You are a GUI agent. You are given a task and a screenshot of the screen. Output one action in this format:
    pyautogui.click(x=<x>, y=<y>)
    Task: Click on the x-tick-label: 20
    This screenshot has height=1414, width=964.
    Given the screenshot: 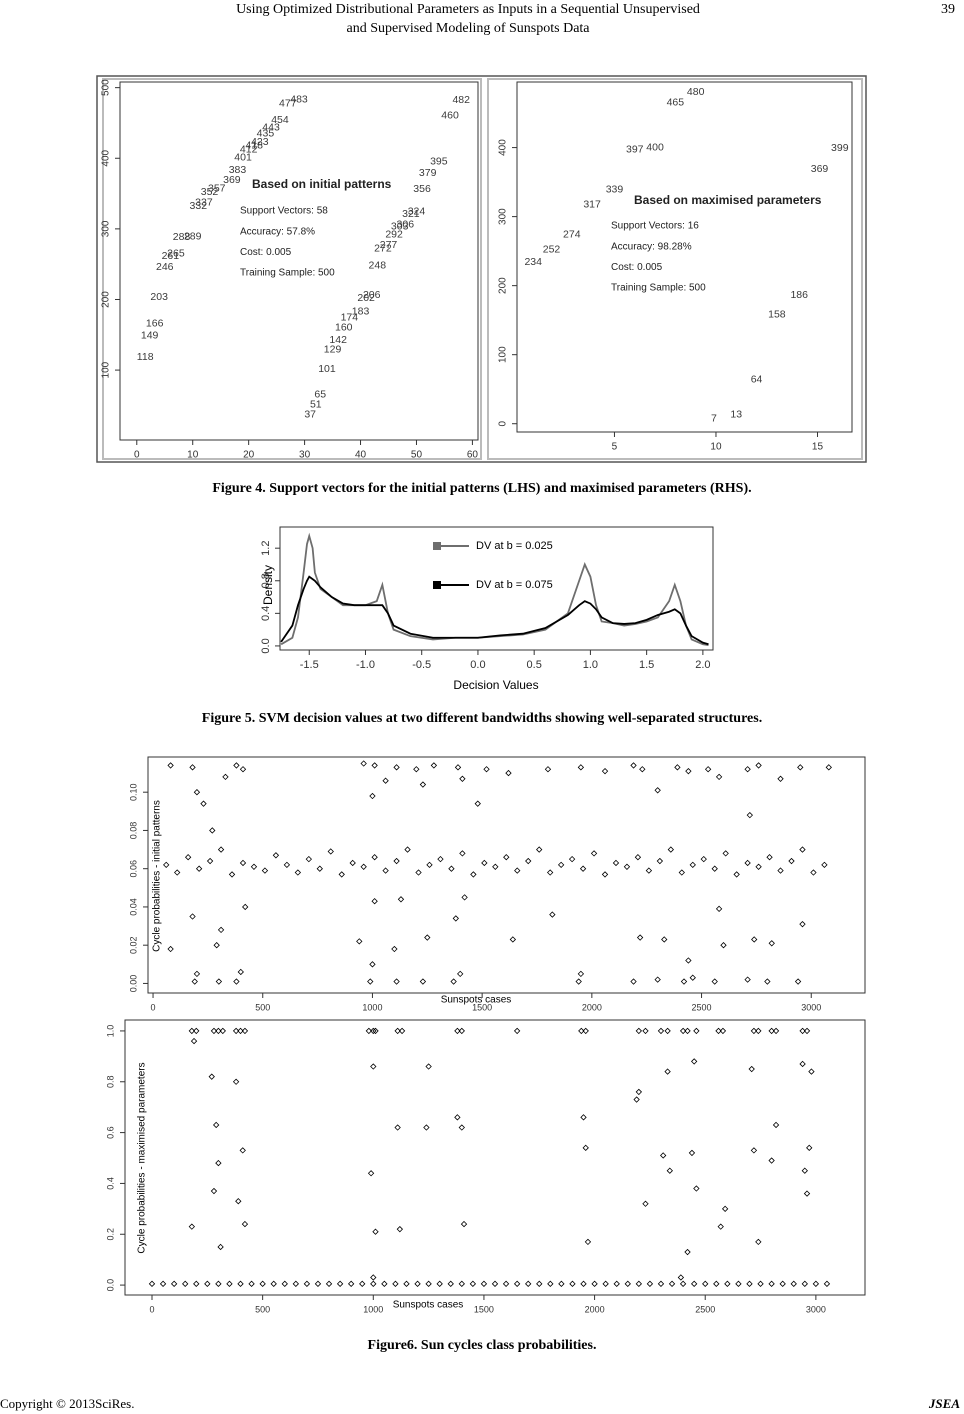 What is the action you would take?
    pyautogui.click(x=249, y=455)
    